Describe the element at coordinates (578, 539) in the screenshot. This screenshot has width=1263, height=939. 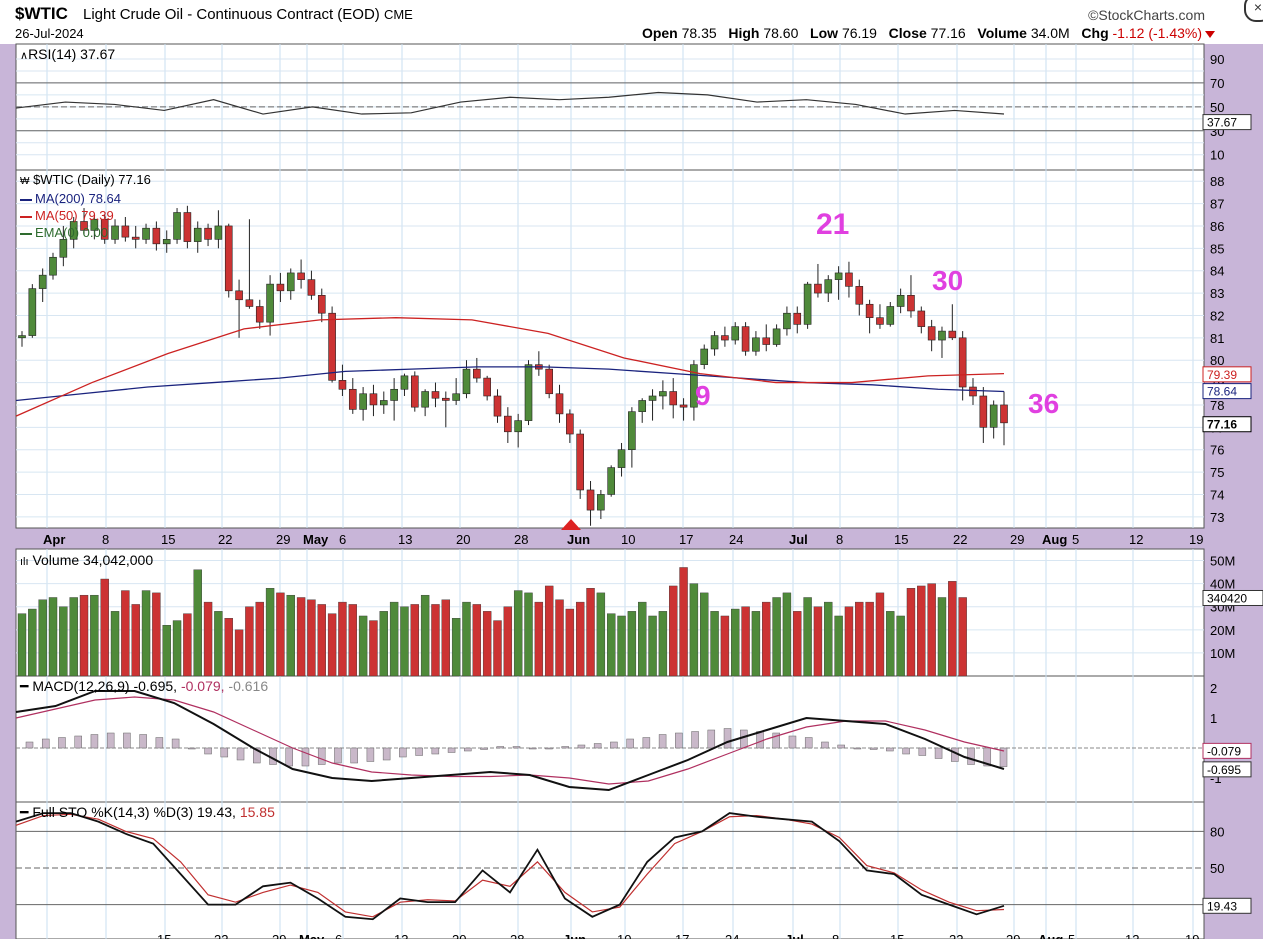
I see `x-axis-label: Jun` at that location.